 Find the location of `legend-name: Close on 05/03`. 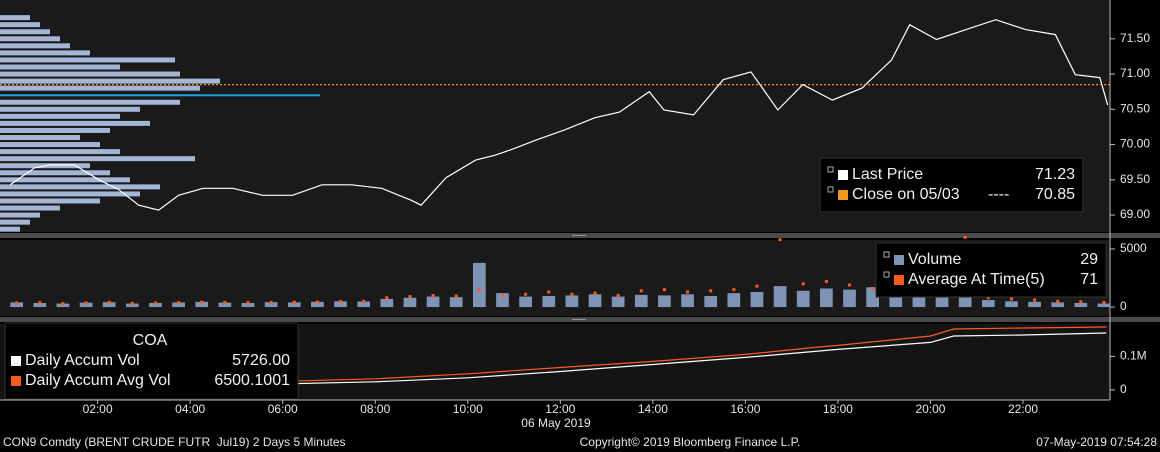

legend-name: Close on 05/03 is located at coordinates (906, 194).